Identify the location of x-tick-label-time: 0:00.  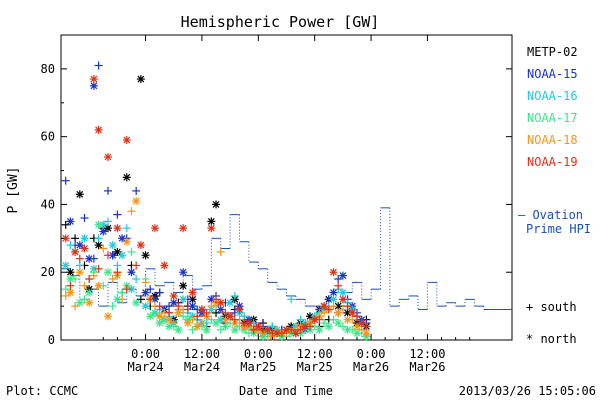
(258, 354).